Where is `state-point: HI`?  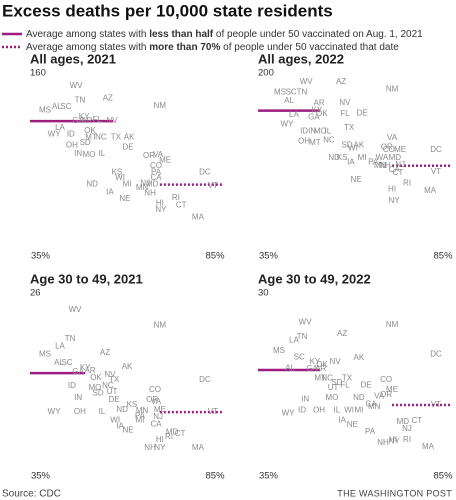 state-point: HI is located at coordinates (160, 202).